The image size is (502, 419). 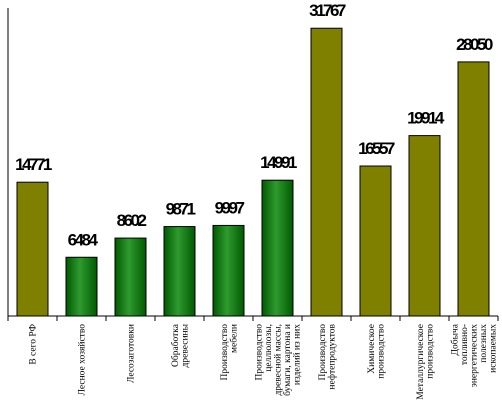 What do you see at coordinates (494, 348) in the screenshot?
I see `category-label-line: ископаемых` at bounding box center [494, 348].